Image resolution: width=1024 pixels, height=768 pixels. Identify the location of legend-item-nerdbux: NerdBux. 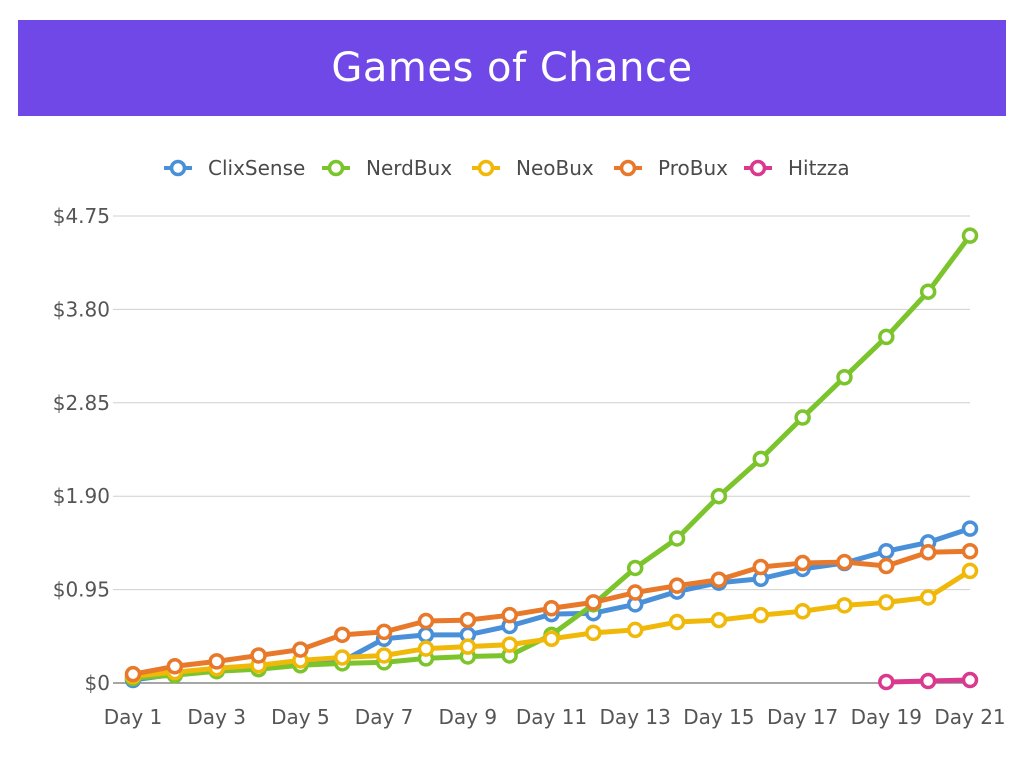
(387, 168).